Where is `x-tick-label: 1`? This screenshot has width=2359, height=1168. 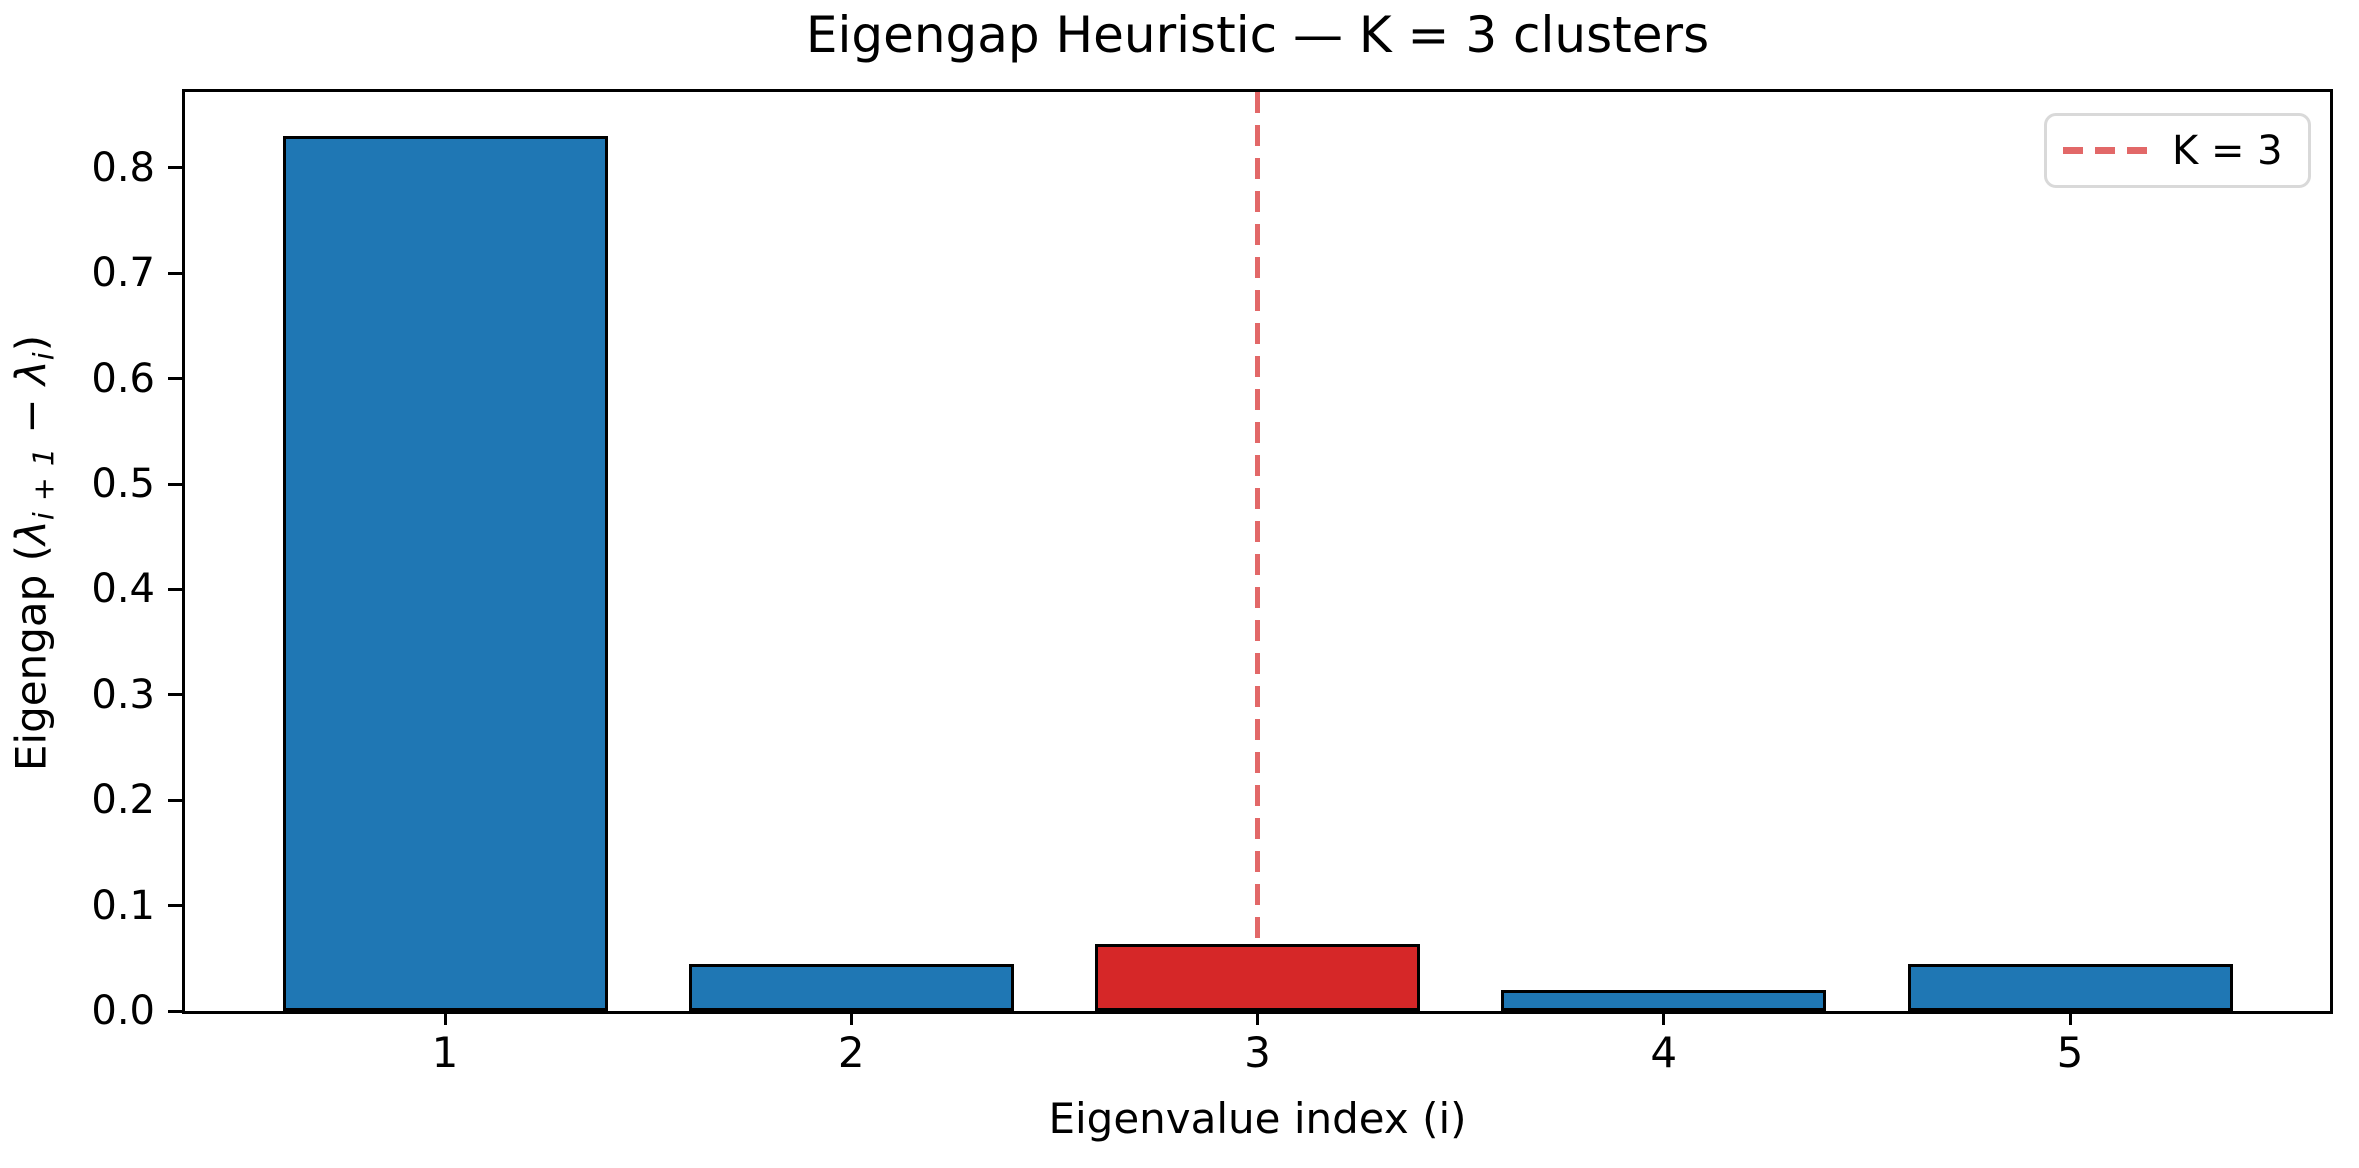
x-tick-label: 1 is located at coordinates (445, 1052).